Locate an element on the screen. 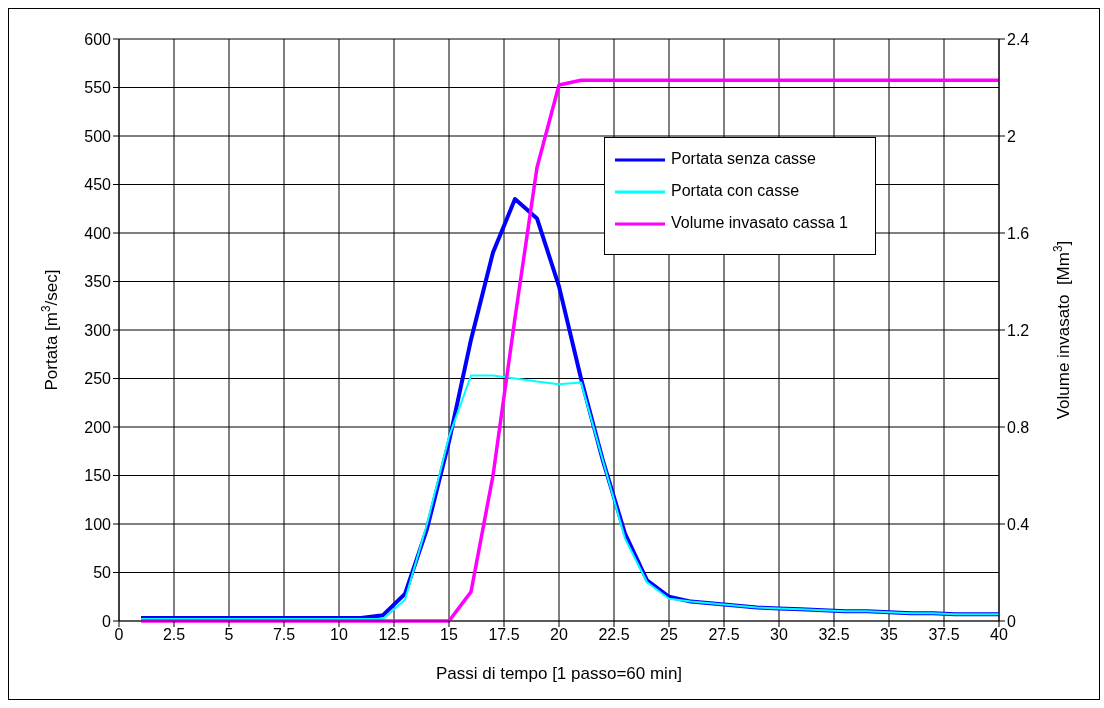 The image size is (1104, 708). x-axis-title: Passi di tempo [1 passo=60 min] is located at coordinates (559, 673).